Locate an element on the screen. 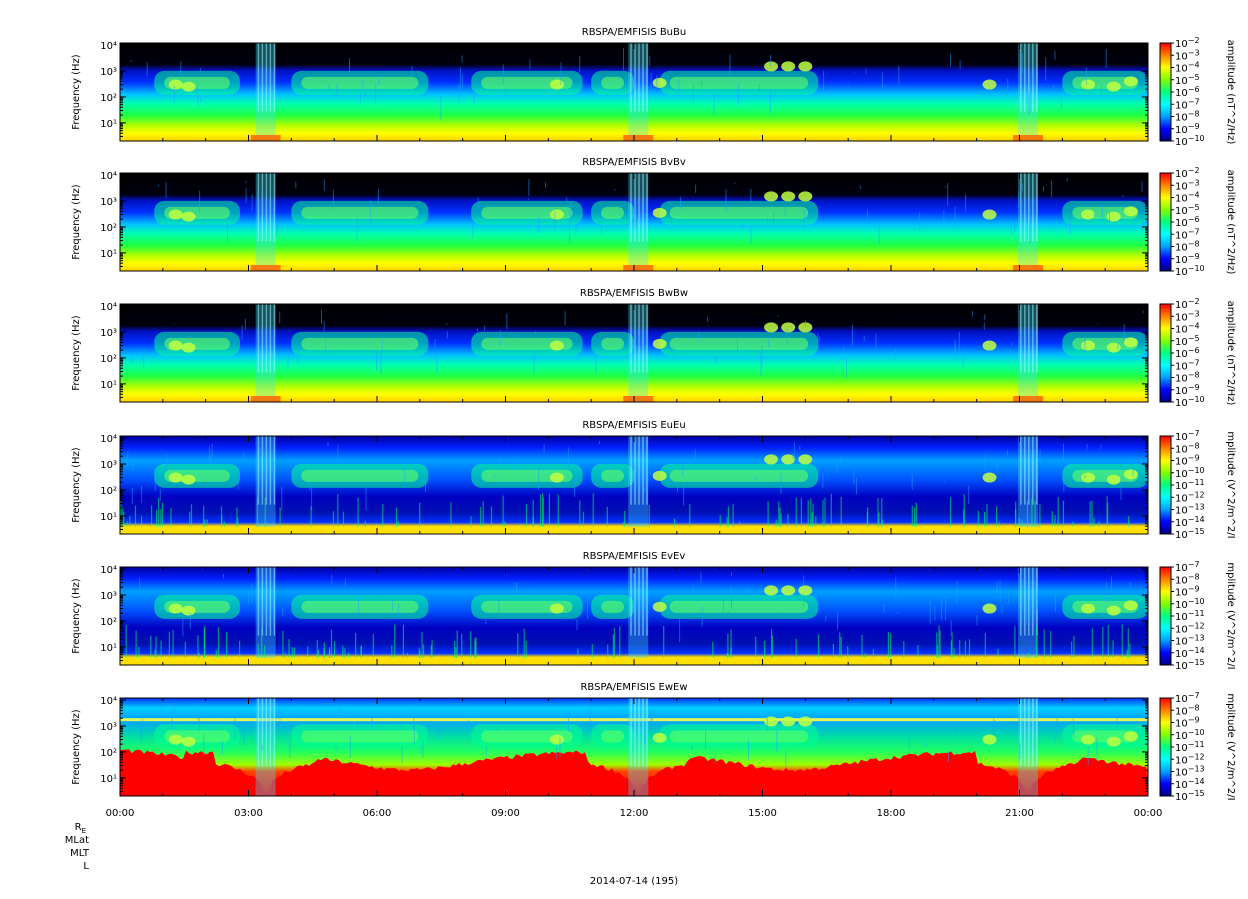  x-tick-label: 09:00 is located at coordinates (505, 813).